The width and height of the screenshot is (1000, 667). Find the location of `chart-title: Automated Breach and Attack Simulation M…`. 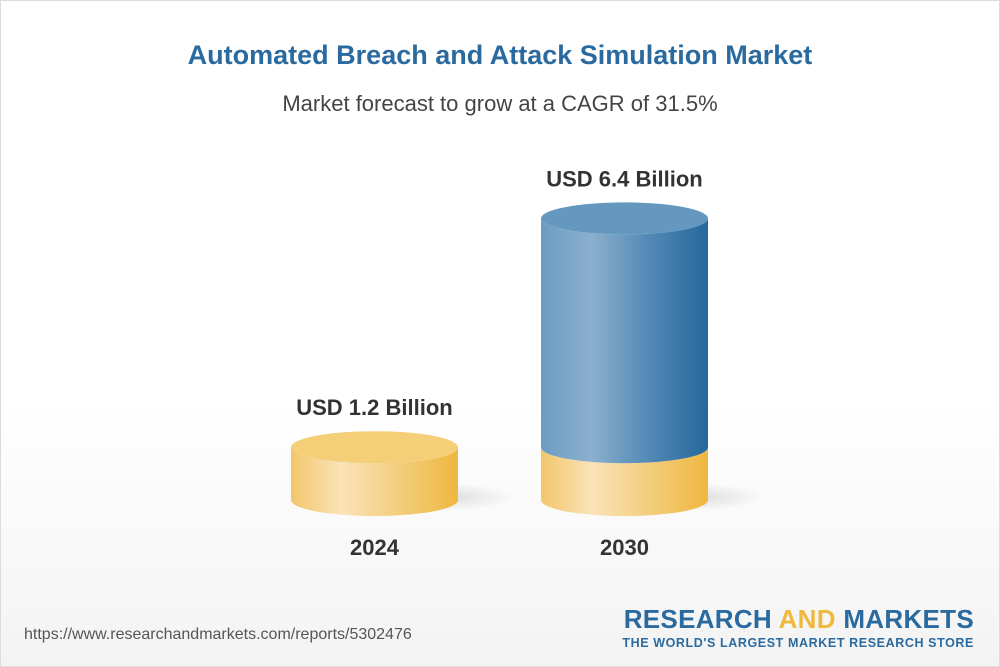

chart-title: Automated Breach and Attack Simulation M… is located at coordinates (500, 55).